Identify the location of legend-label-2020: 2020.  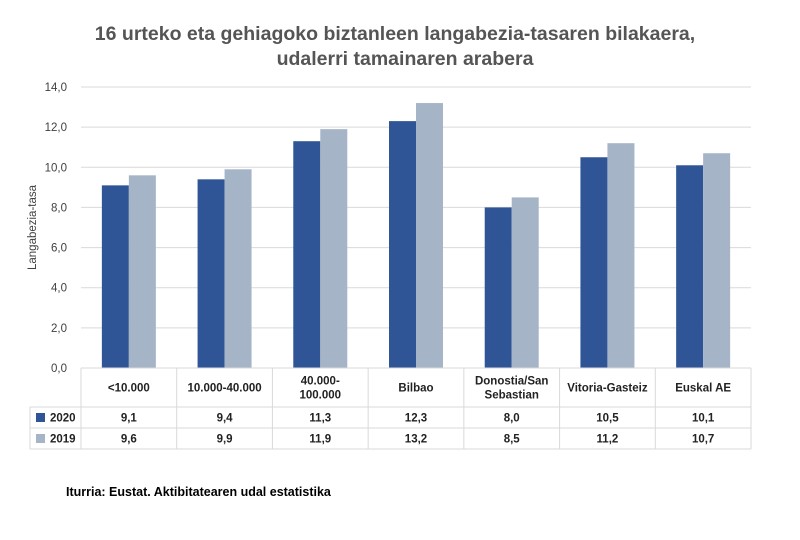
(63, 419).